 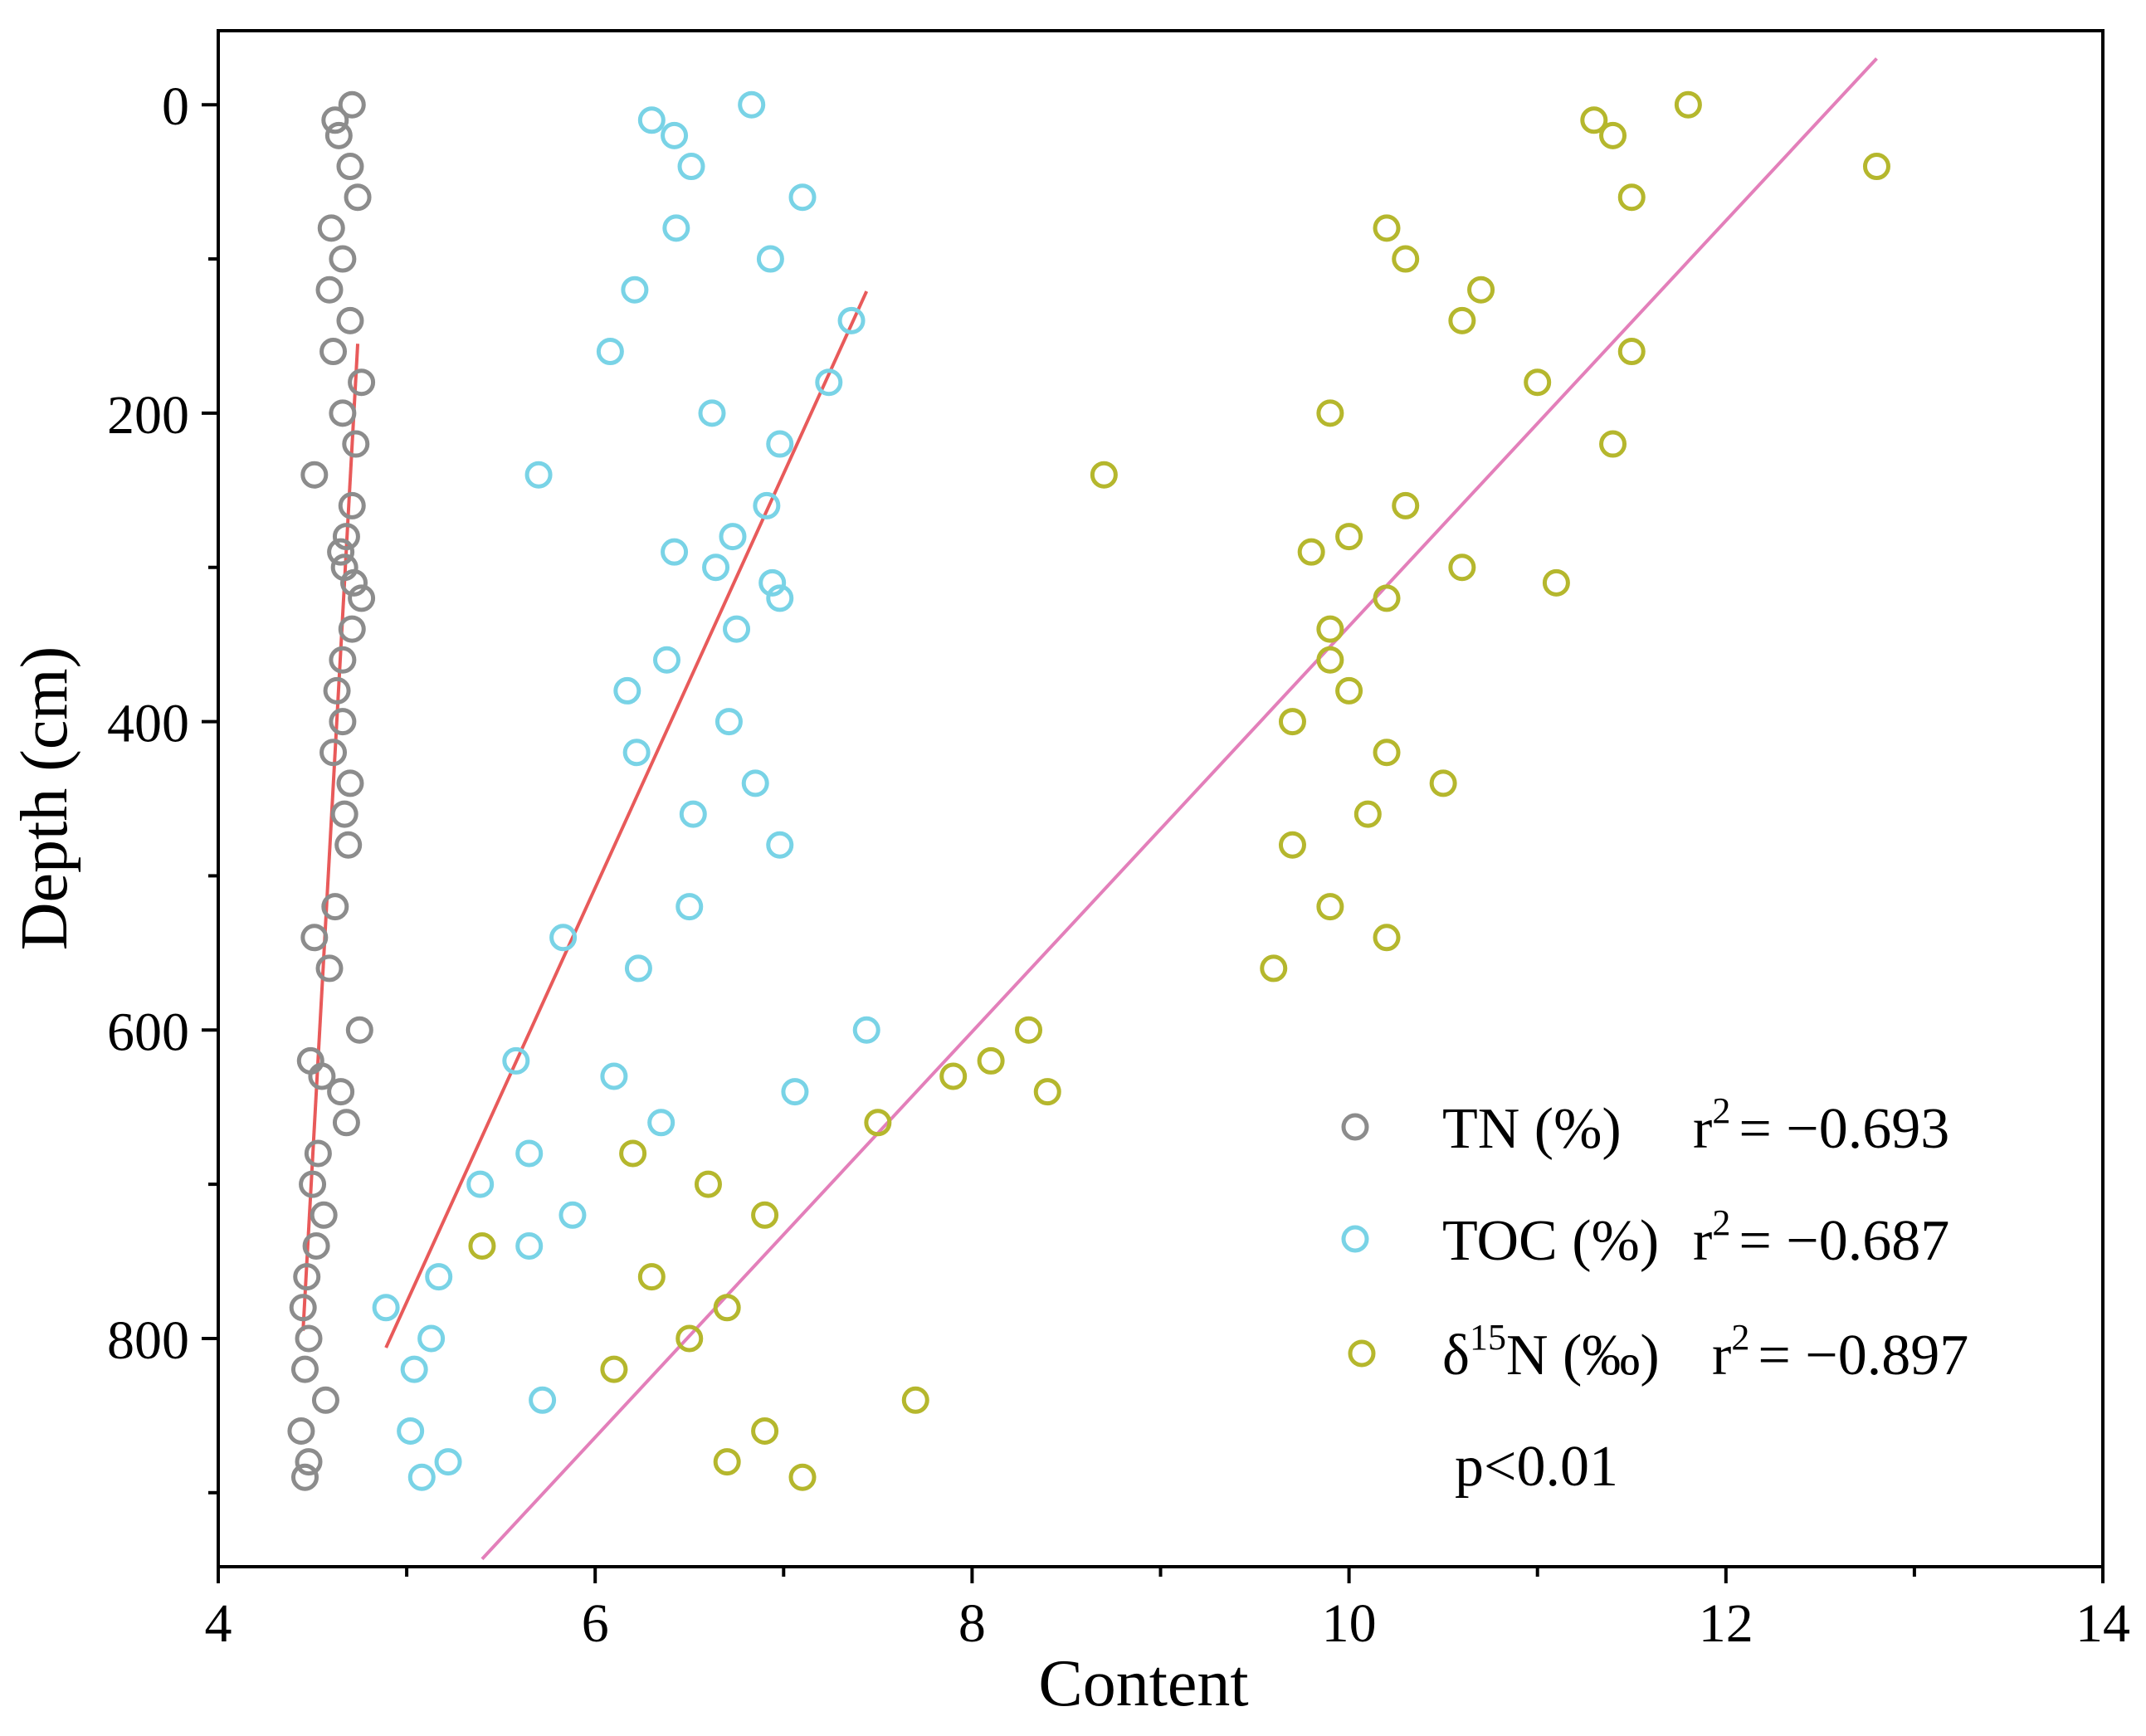 I want to click on y-axis-ticks: 0 200 400 600 800, so click(x=162, y=785).